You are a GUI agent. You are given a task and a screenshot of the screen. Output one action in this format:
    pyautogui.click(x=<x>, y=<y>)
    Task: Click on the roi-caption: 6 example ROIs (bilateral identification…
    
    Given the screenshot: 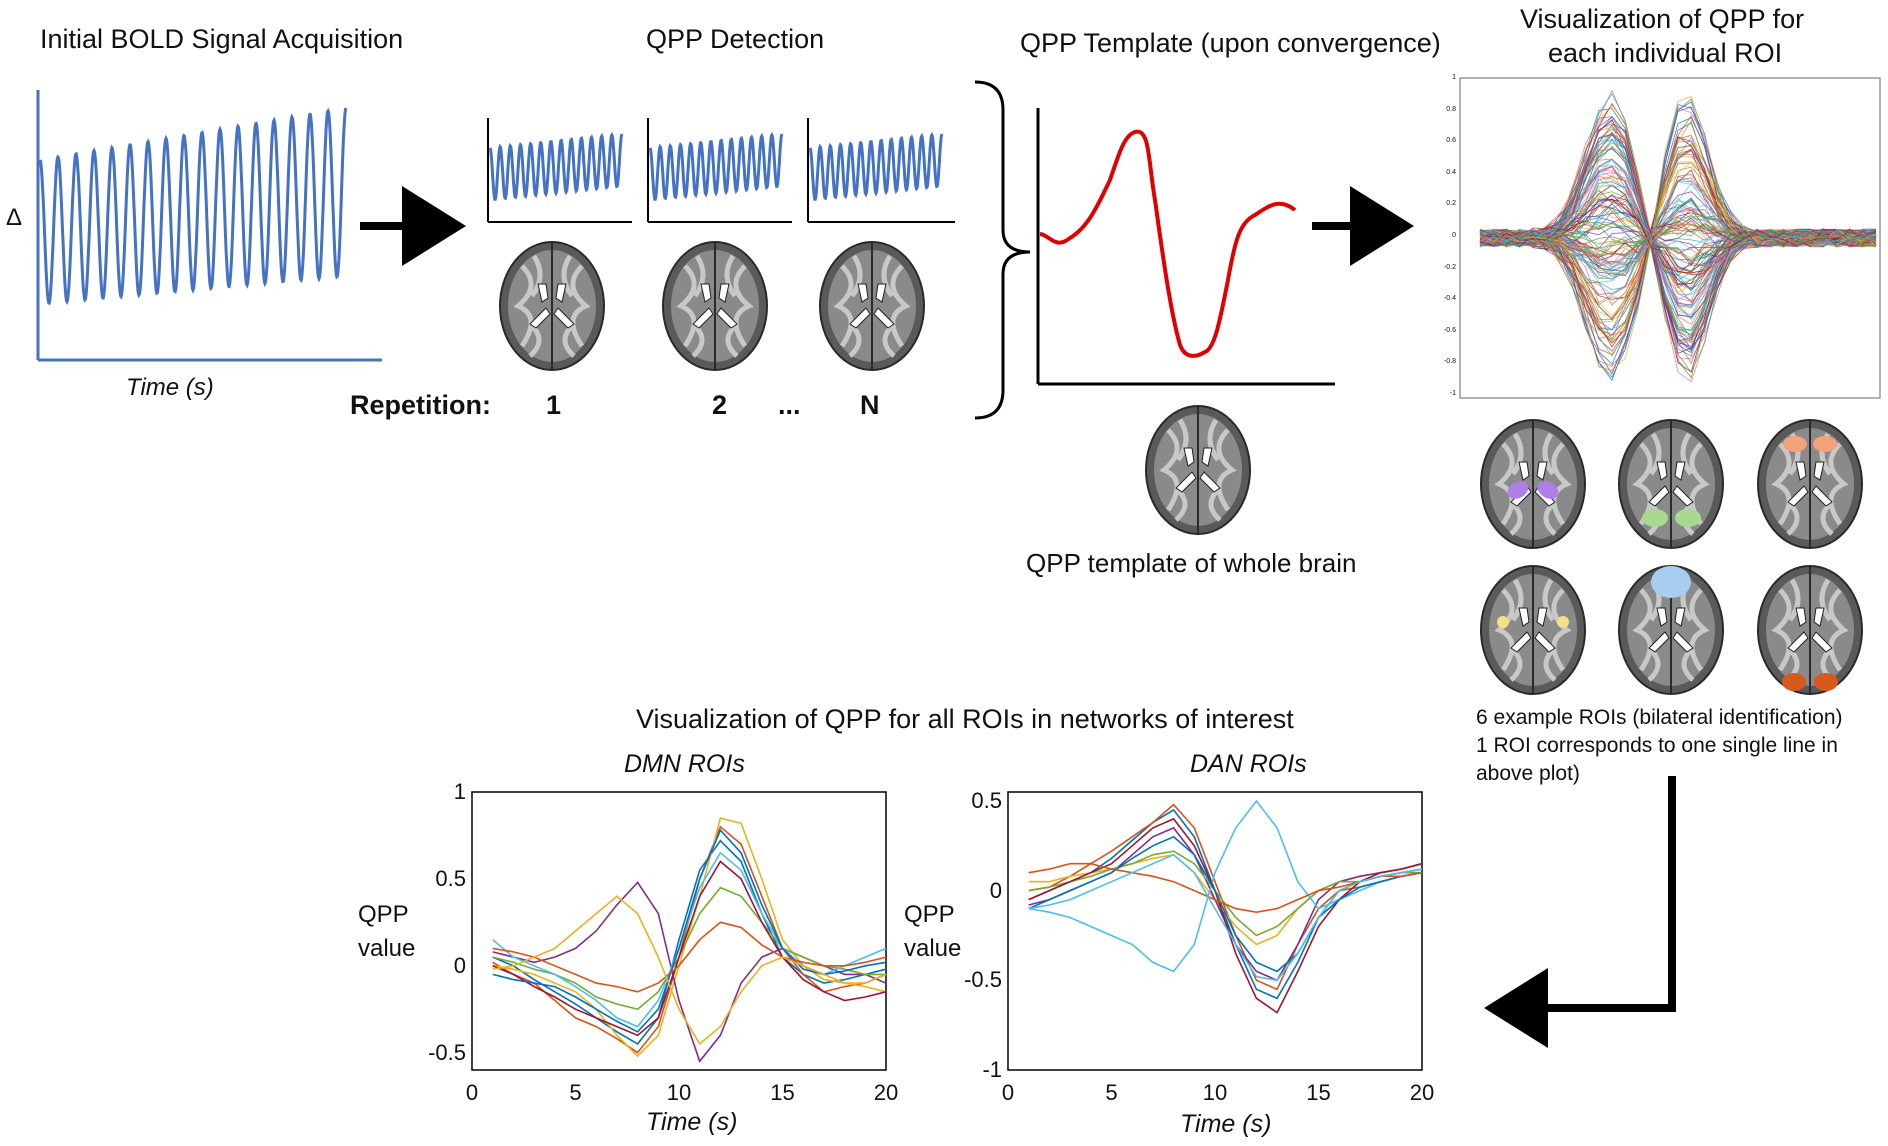 What is the action you would take?
    pyautogui.click(x=1681, y=746)
    